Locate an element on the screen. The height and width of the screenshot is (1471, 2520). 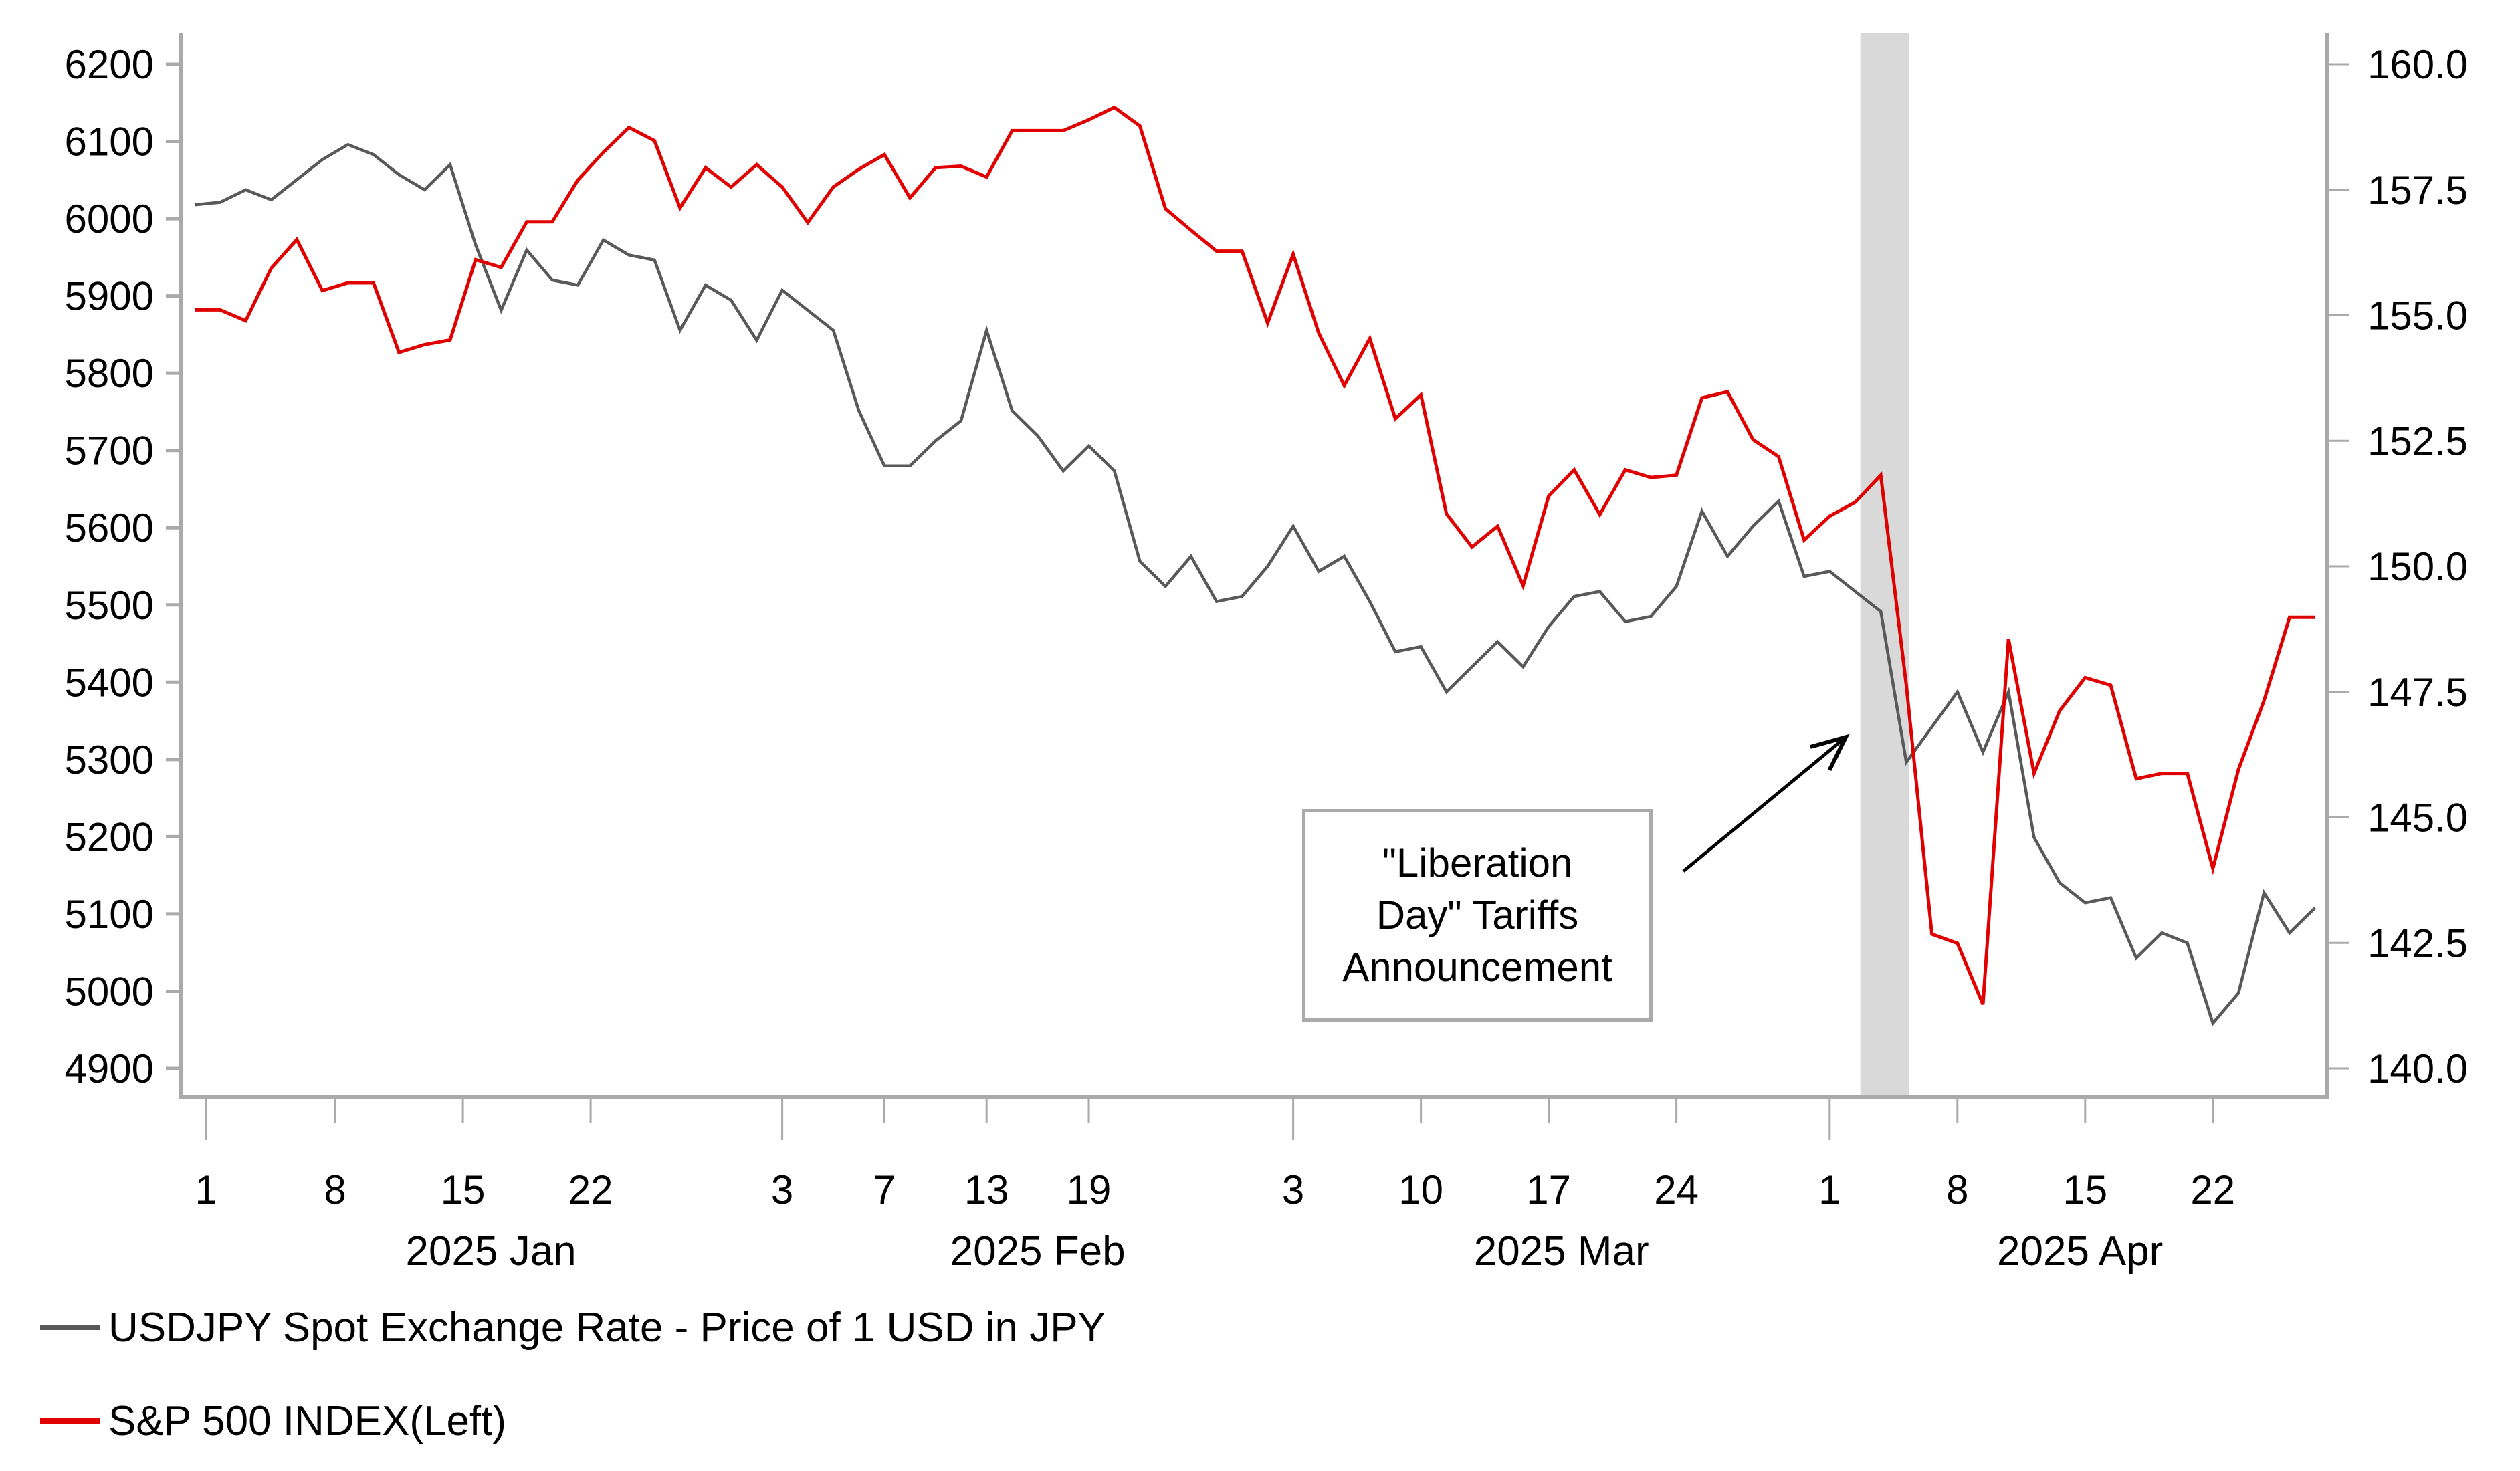
left-tick-label: 6100 is located at coordinates (109, 142).